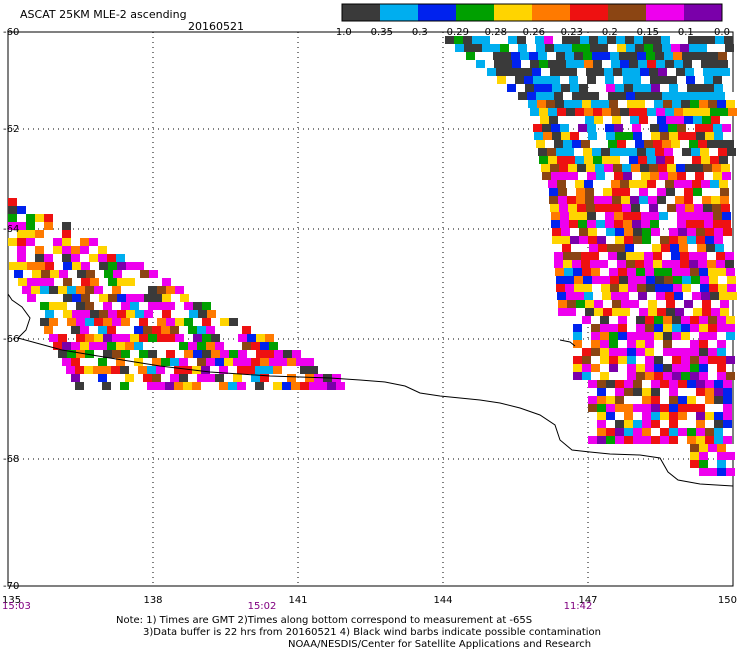 Image resolution: width=740 pixels, height=650 pixels. Describe the element at coordinates (11, 339) in the screenshot. I see `lat-tick-label: -66` at that location.